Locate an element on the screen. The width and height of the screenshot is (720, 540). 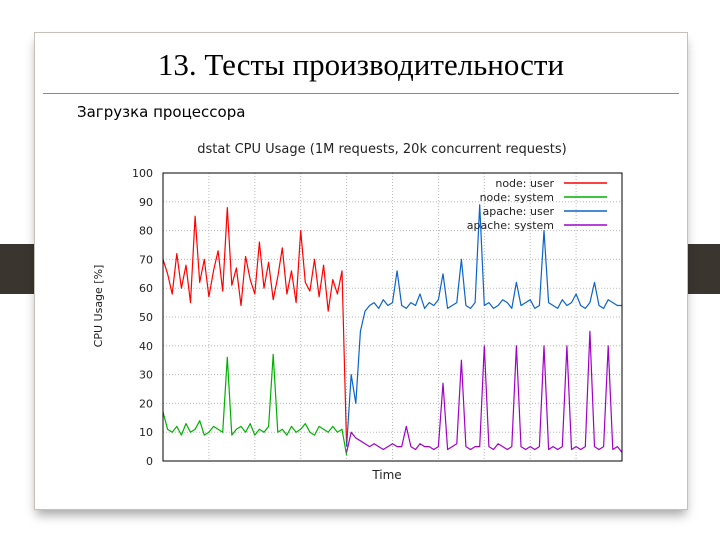
legend-label-1: node: user is located at coordinates (524, 183).